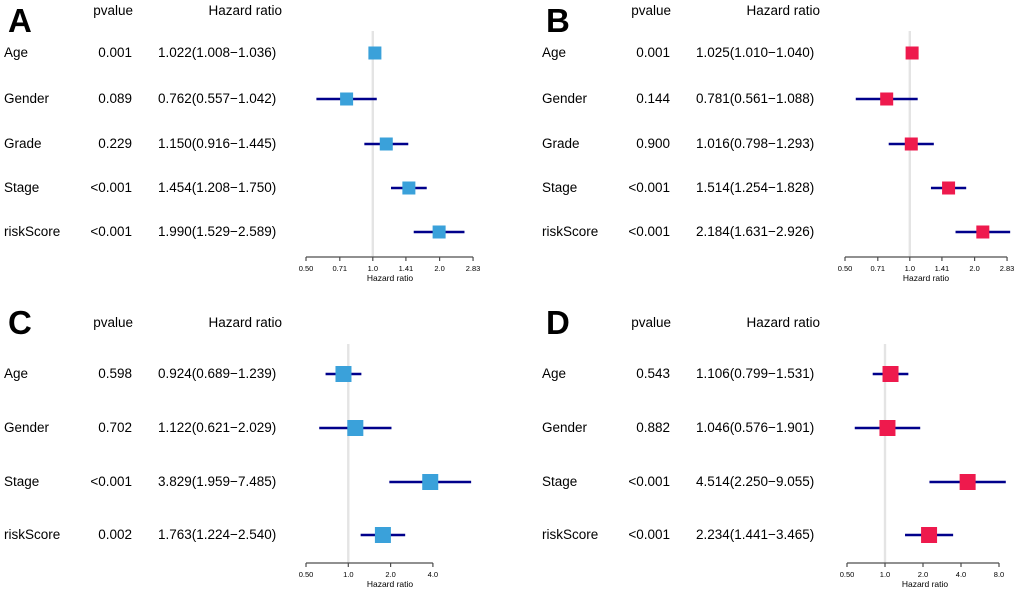 The image size is (1020, 592). Describe the element at coordinates (433, 574) in the screenshot. I see `axis-tick-label: 4.0` at that location.